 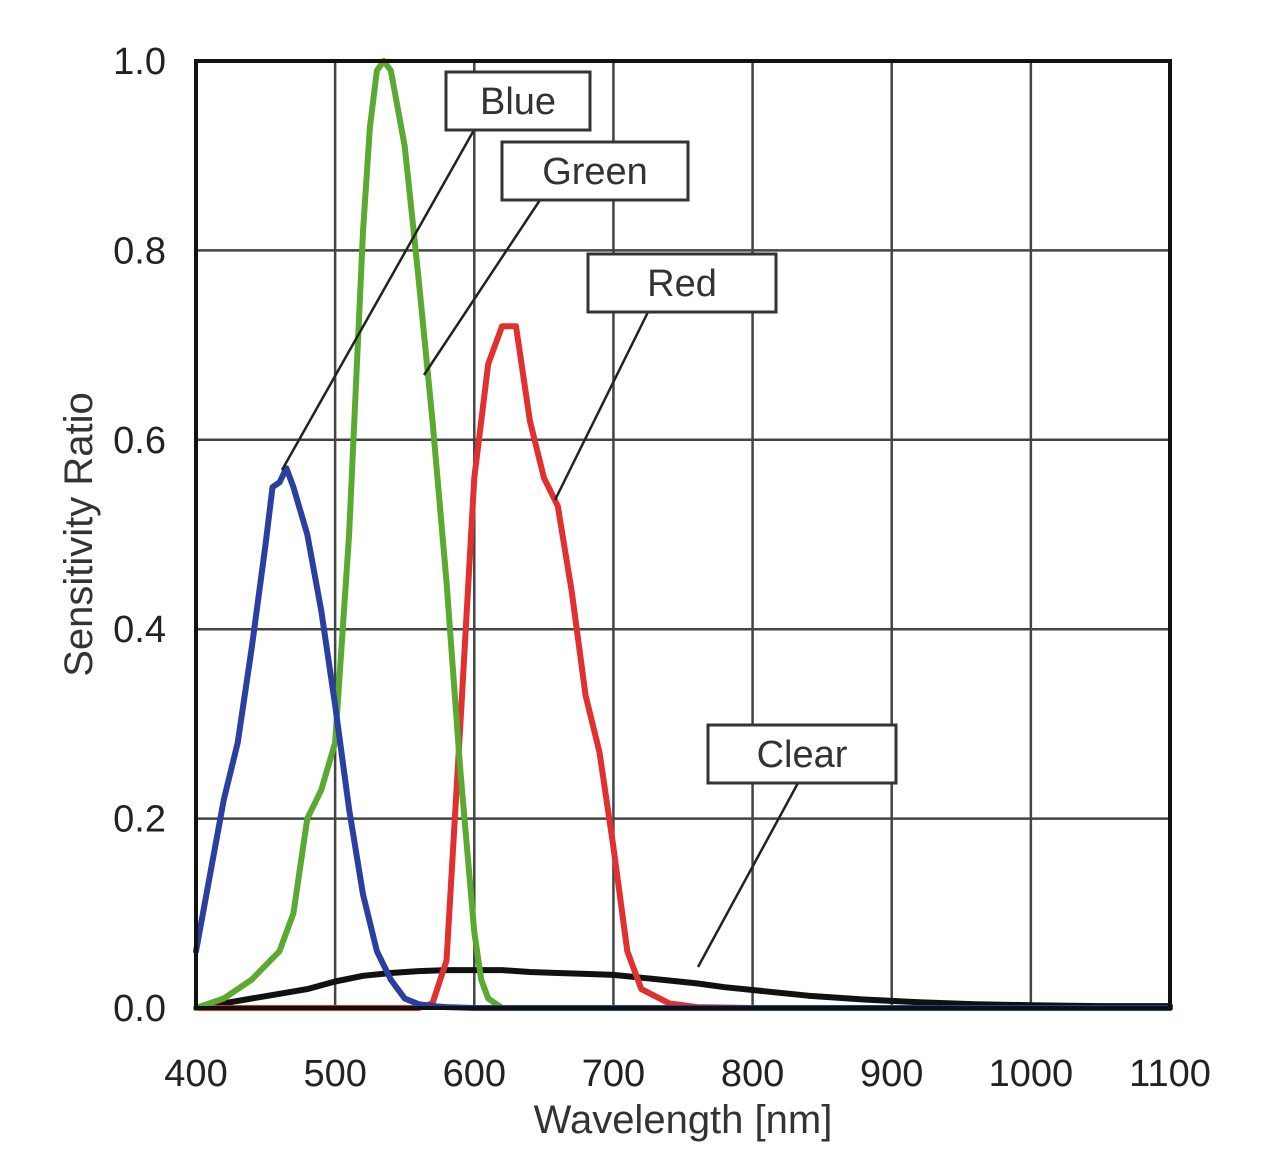 I want to click on callout-leader-red, so click(x=601, y=406).